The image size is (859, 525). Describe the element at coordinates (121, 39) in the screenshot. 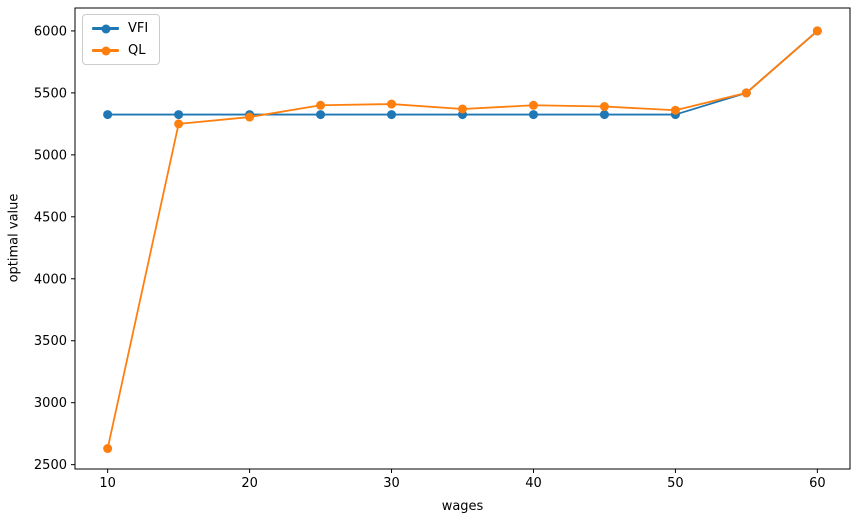

I see `legend: VFI QL` at that location.